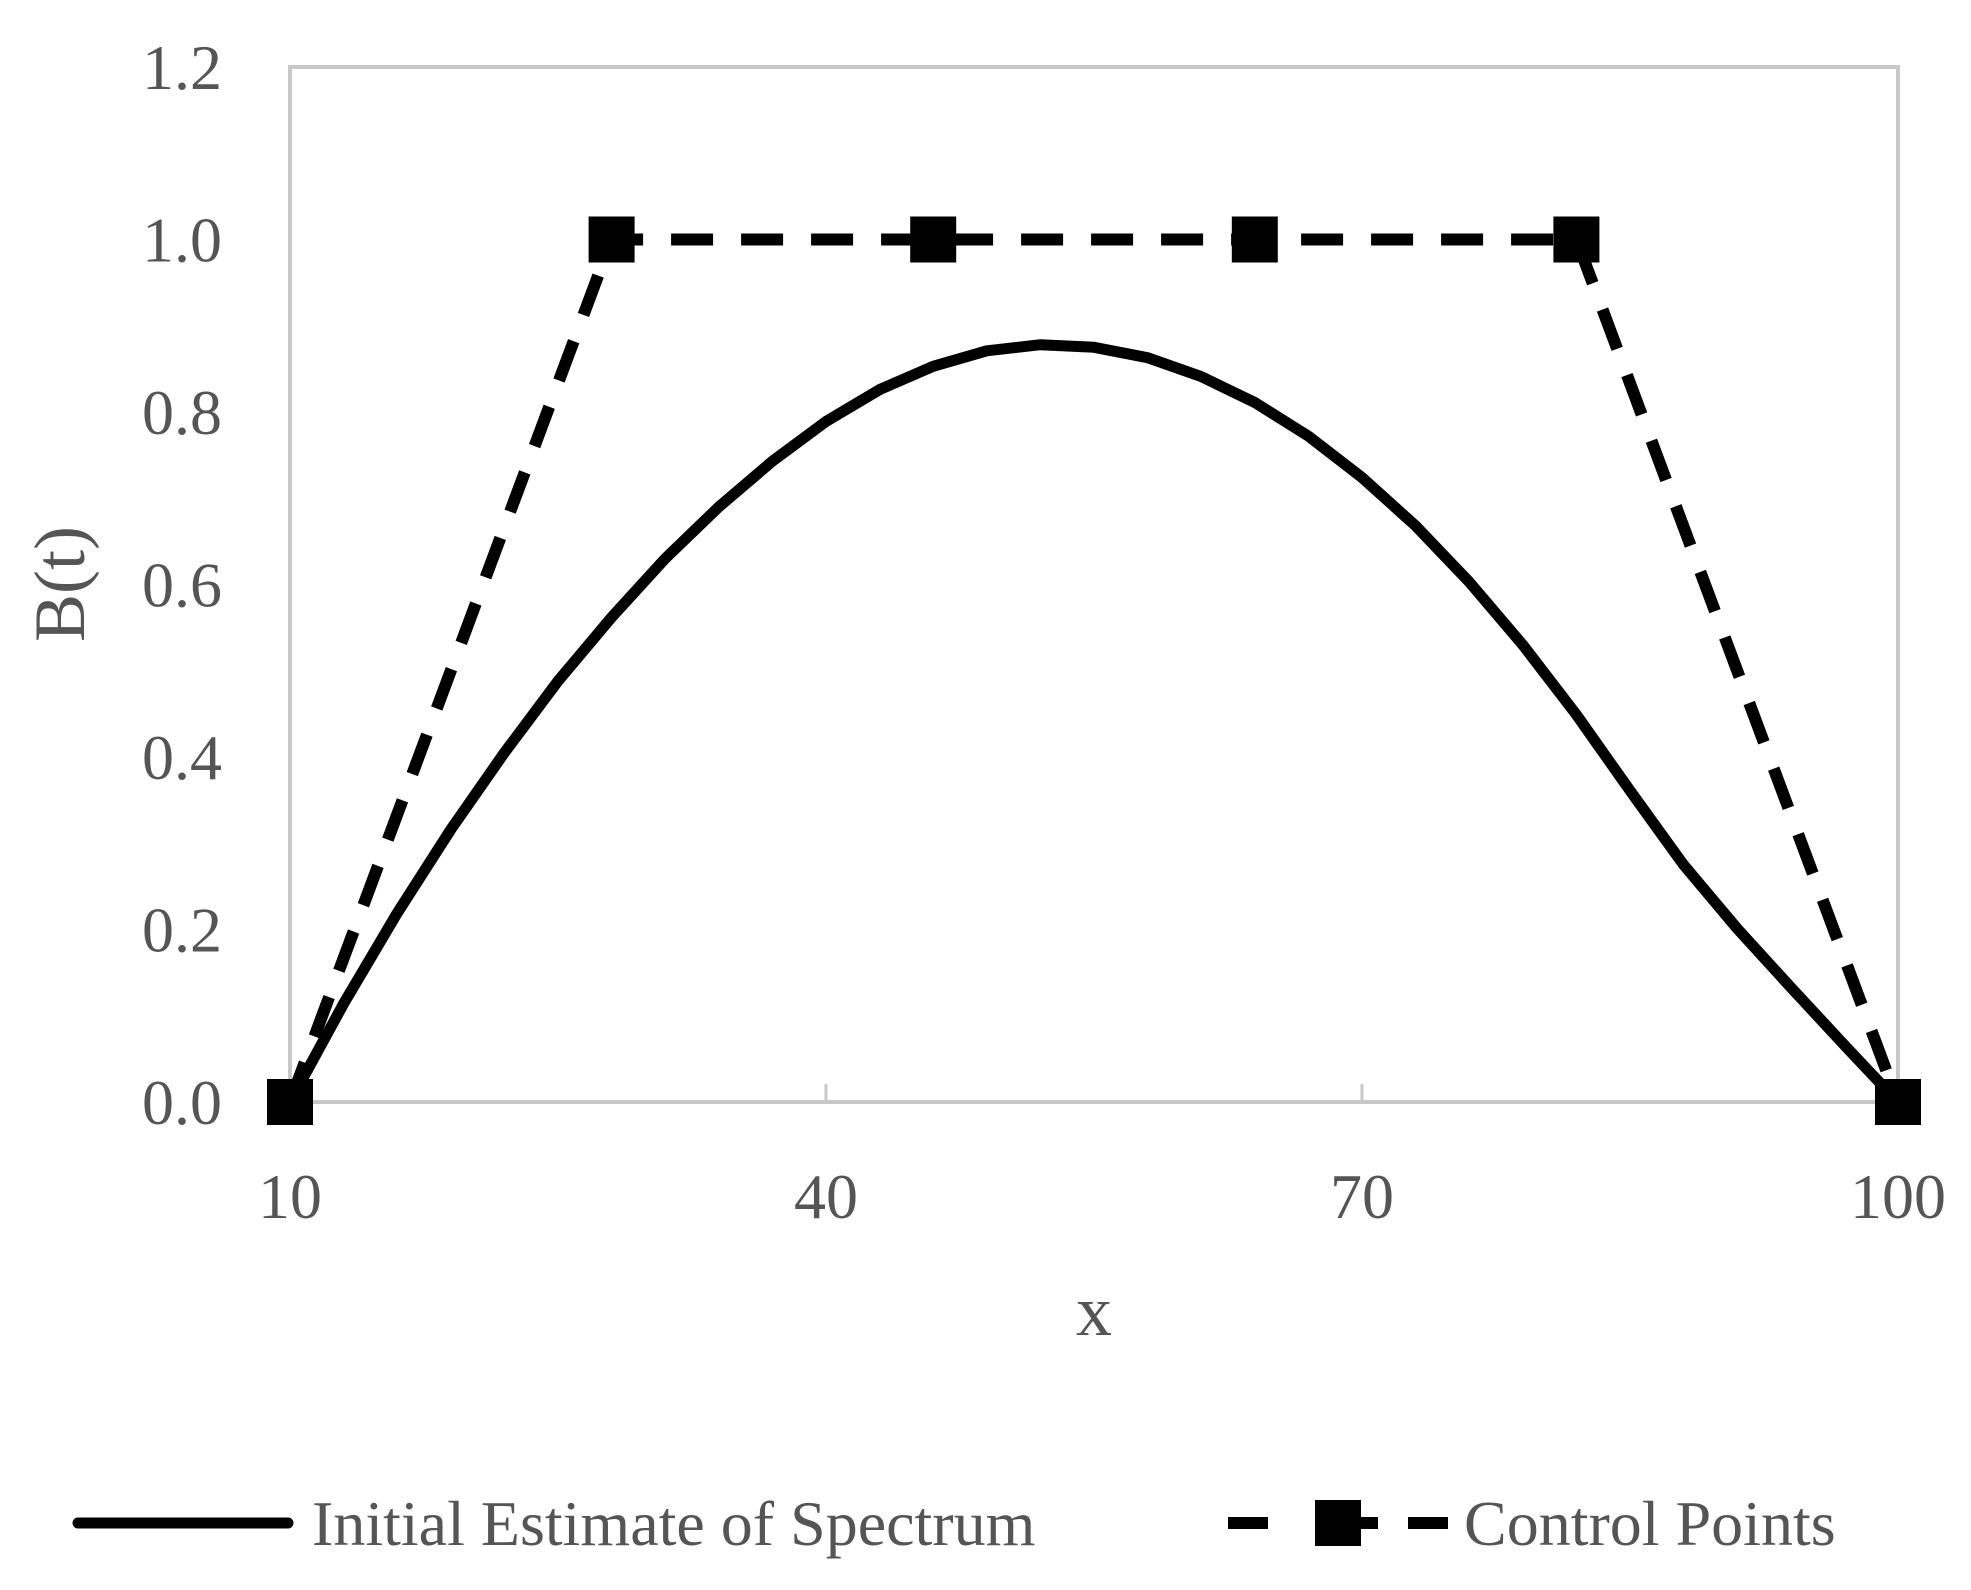  Describe the element at coordinates (182, 1102) in the screenshot. I see `y-tick-label: 0.0` at that location.